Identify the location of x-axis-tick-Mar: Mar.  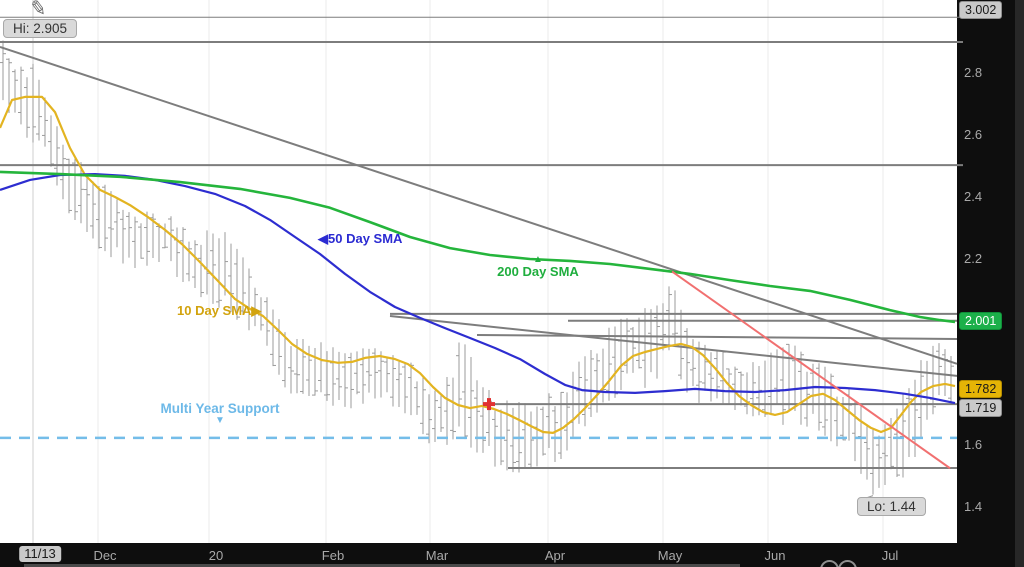
(437, 555).